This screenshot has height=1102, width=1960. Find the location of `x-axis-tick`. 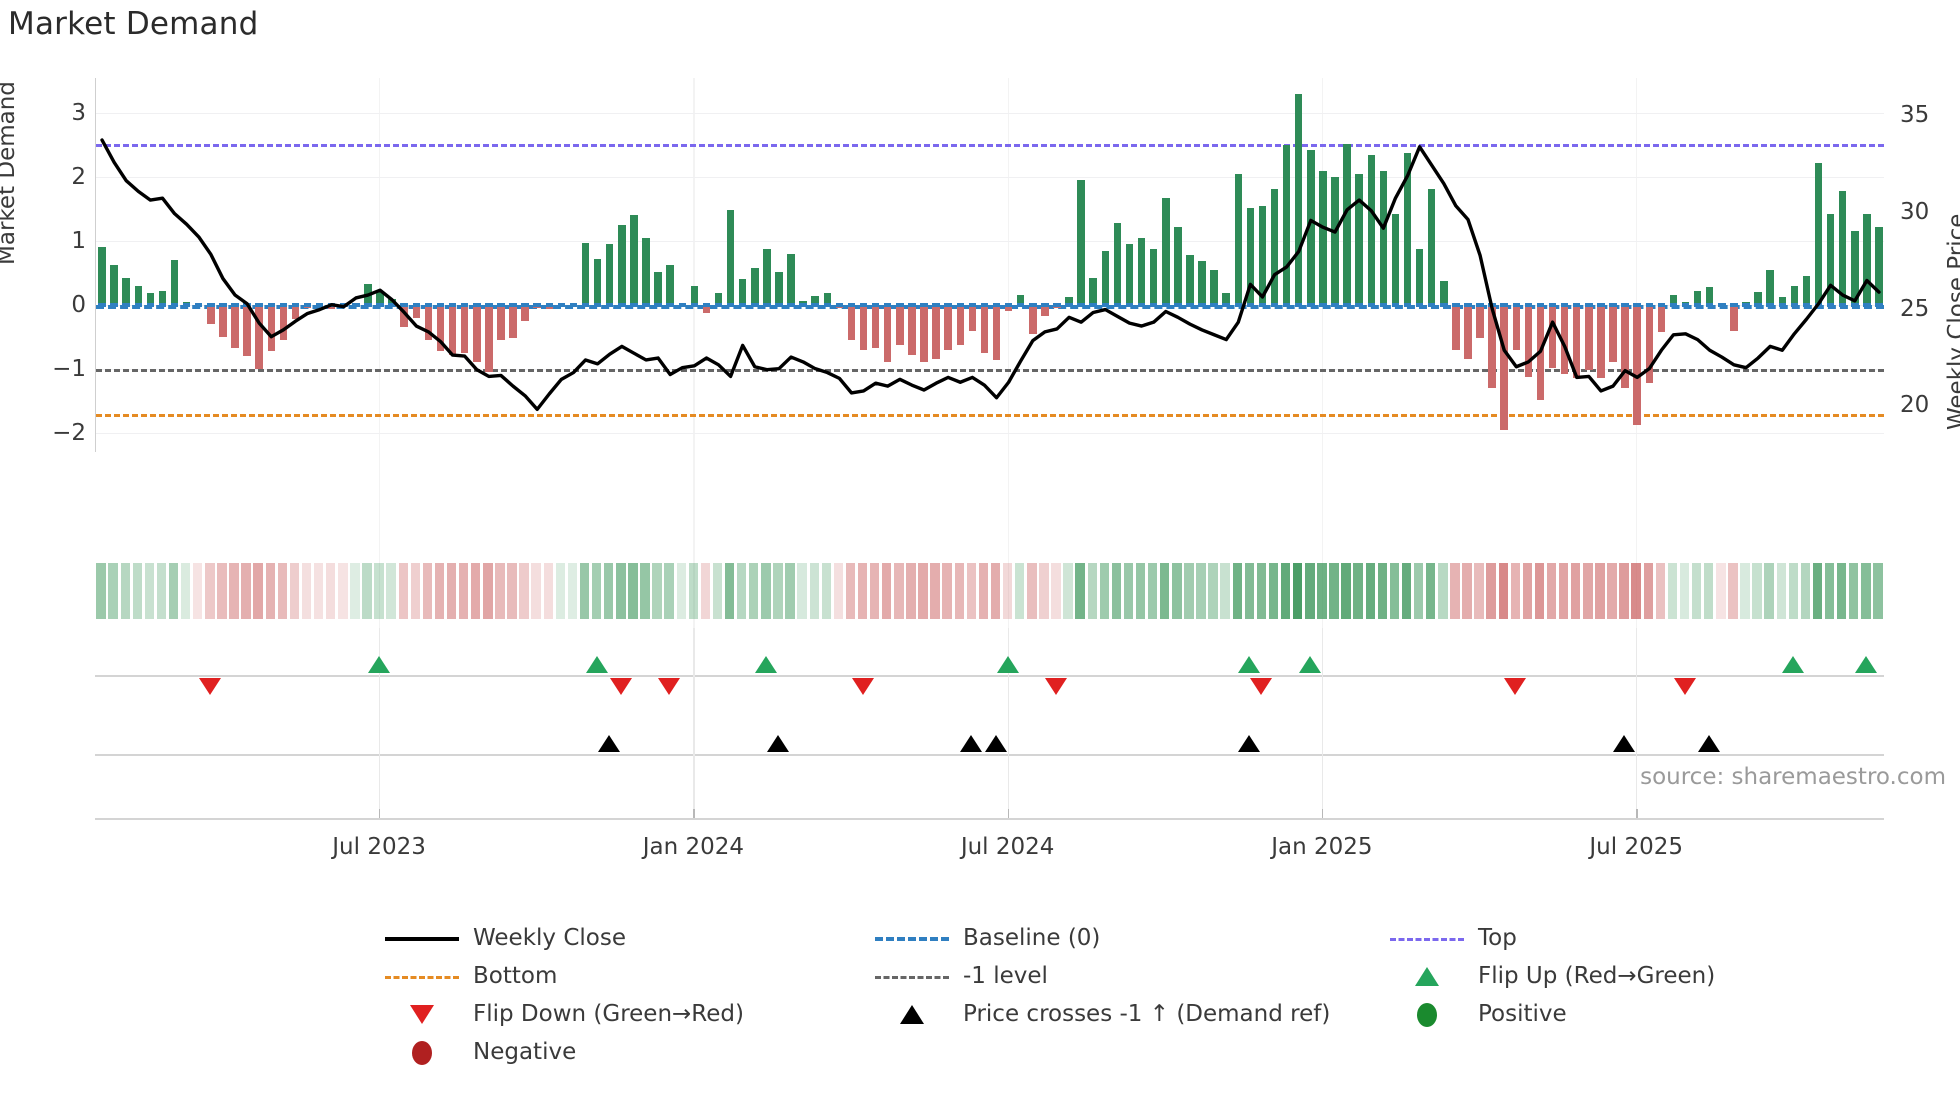

x-axis-tick is located at coordinates (694, 813).